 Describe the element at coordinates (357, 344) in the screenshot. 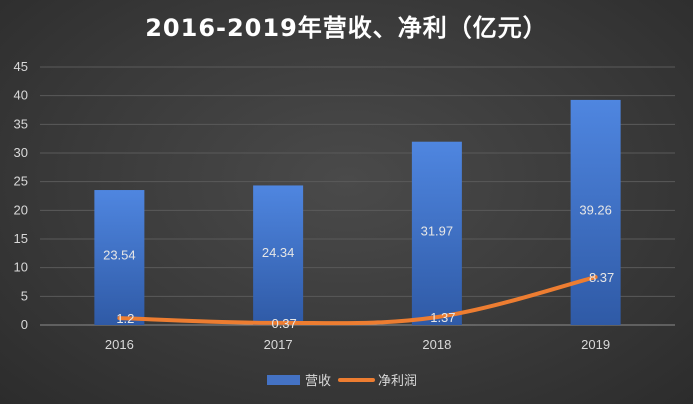

I see `x-axis-tick-labels: 2016 2017 2018 2019` at that location.